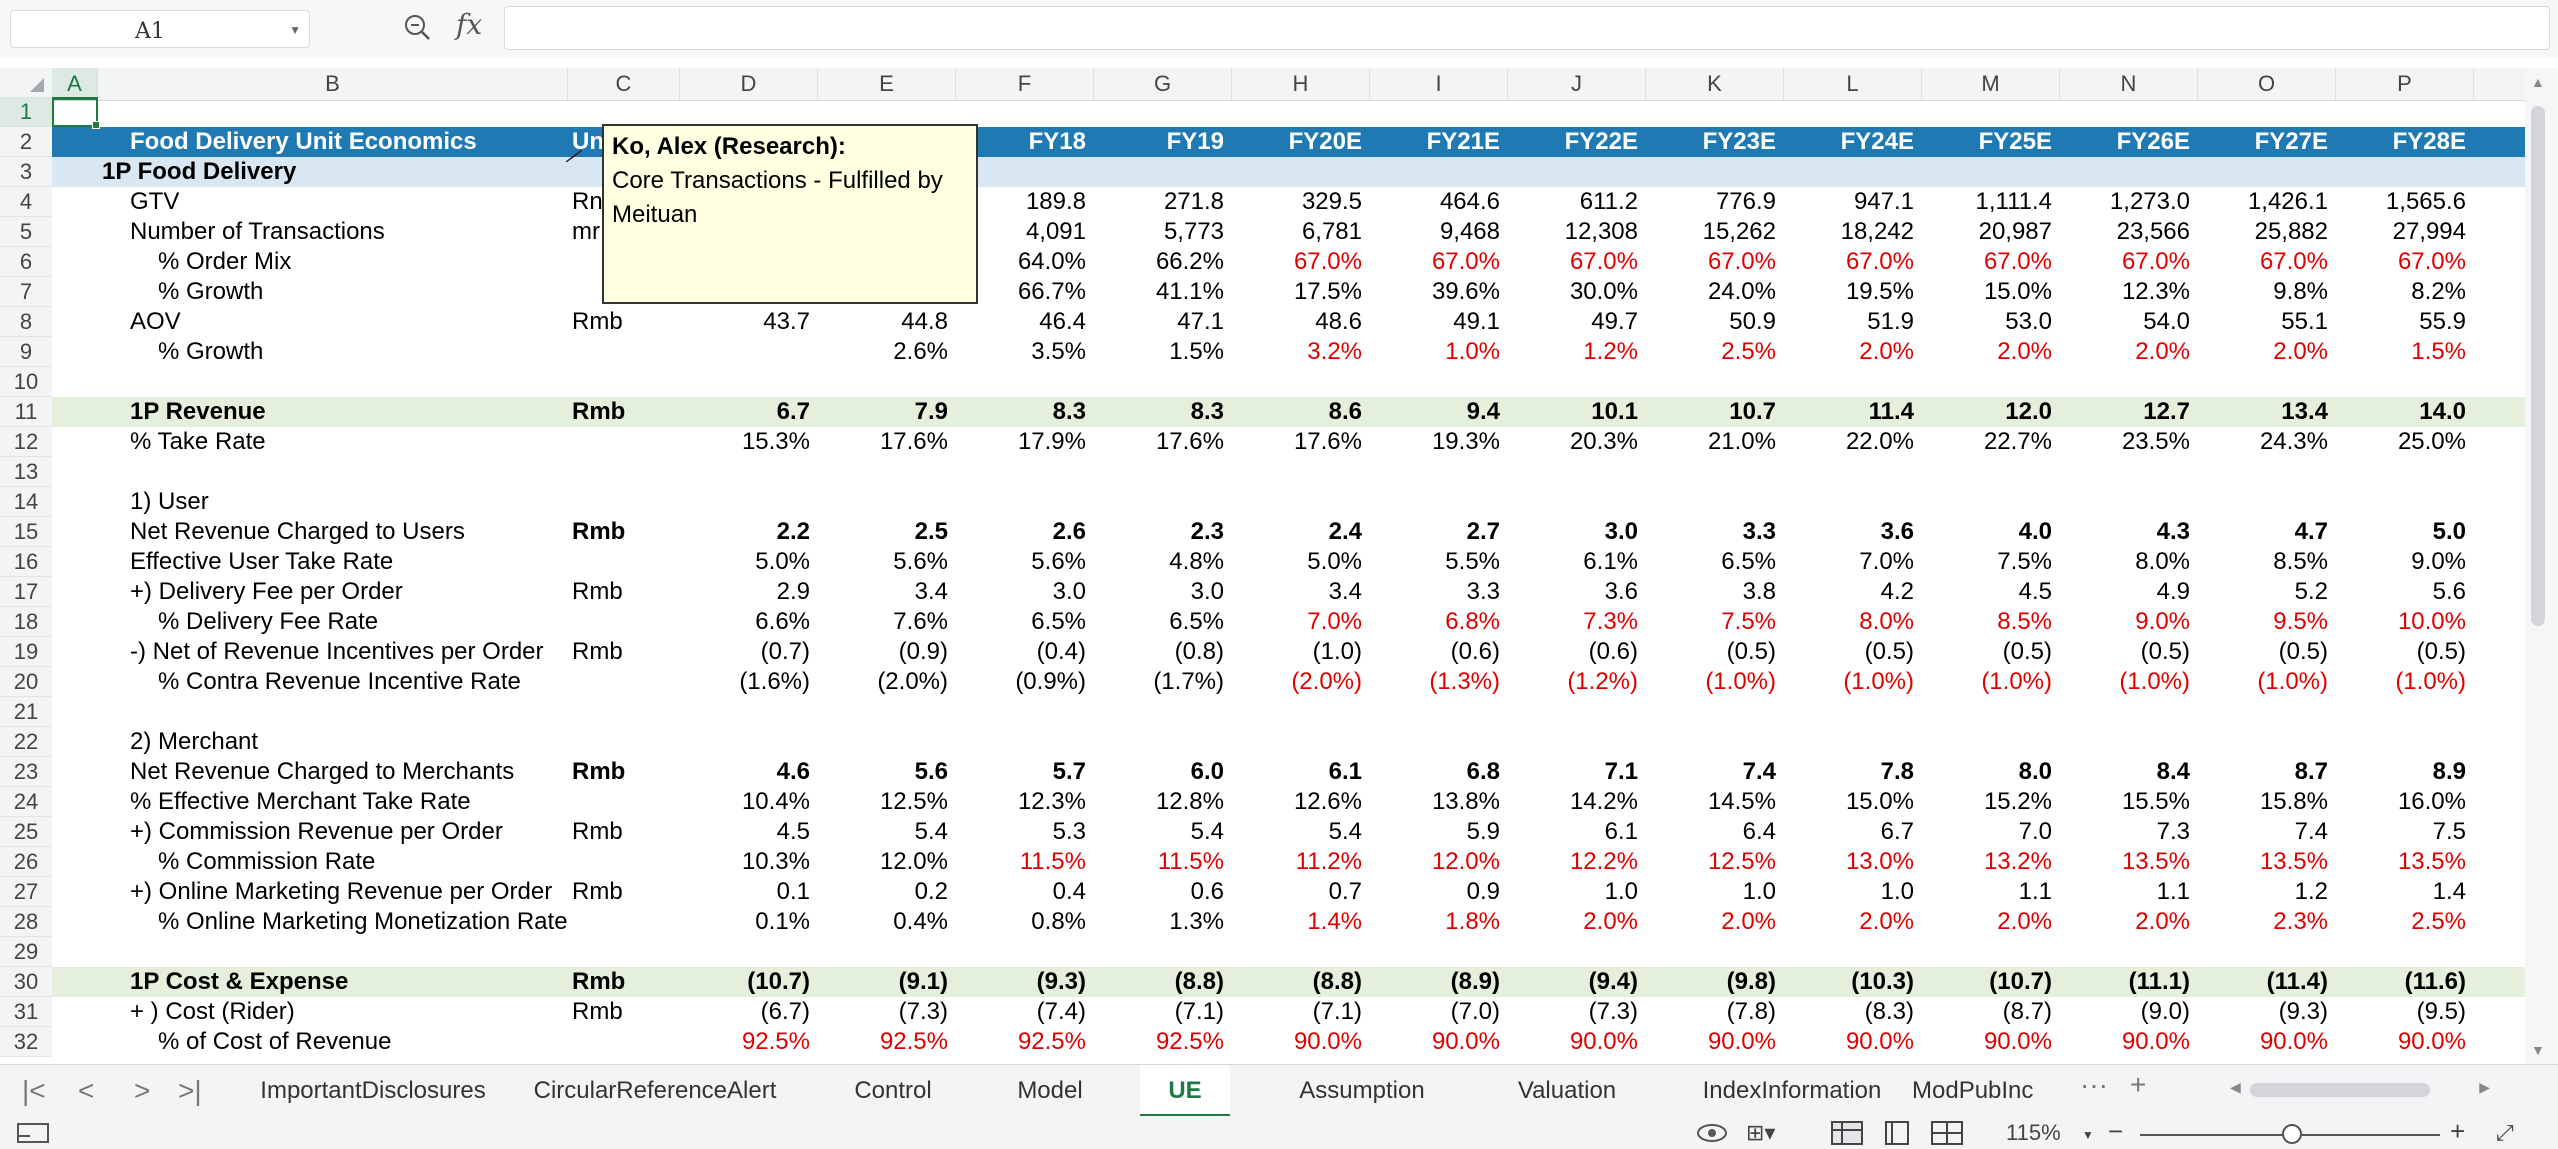  Describe the element at coordinates (1196, 561) in the screenshot. I see `cell-g16: 4.8%` at that location.